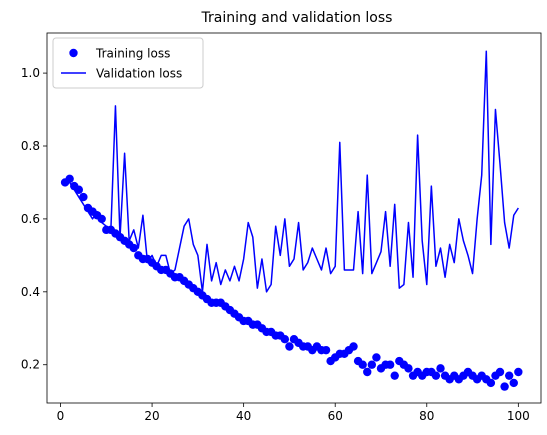 The height and width of the screenshot is (435, 547). I want to click on legend: Training loss Validation loss, so click(128, 63).